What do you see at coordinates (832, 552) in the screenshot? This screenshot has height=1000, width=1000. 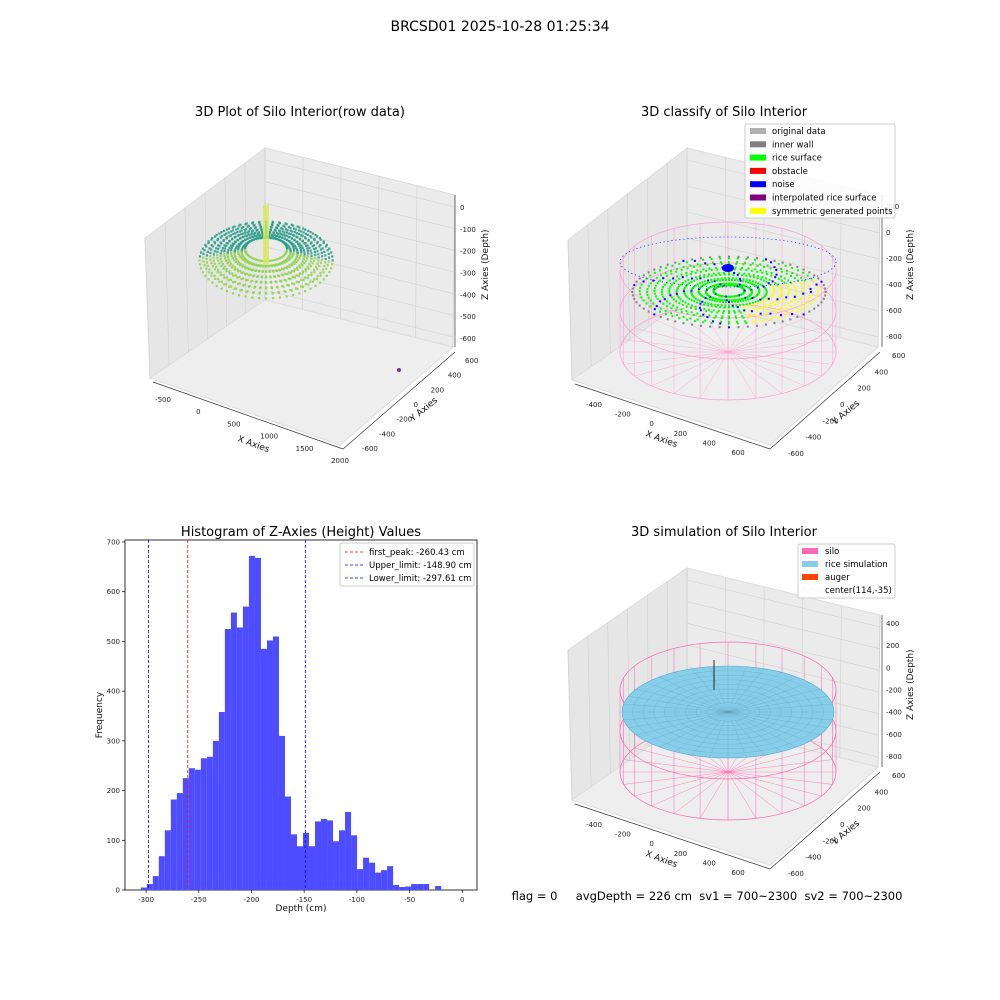 I see `simulation-legend-label: silo` at bounding box center [832, 552].